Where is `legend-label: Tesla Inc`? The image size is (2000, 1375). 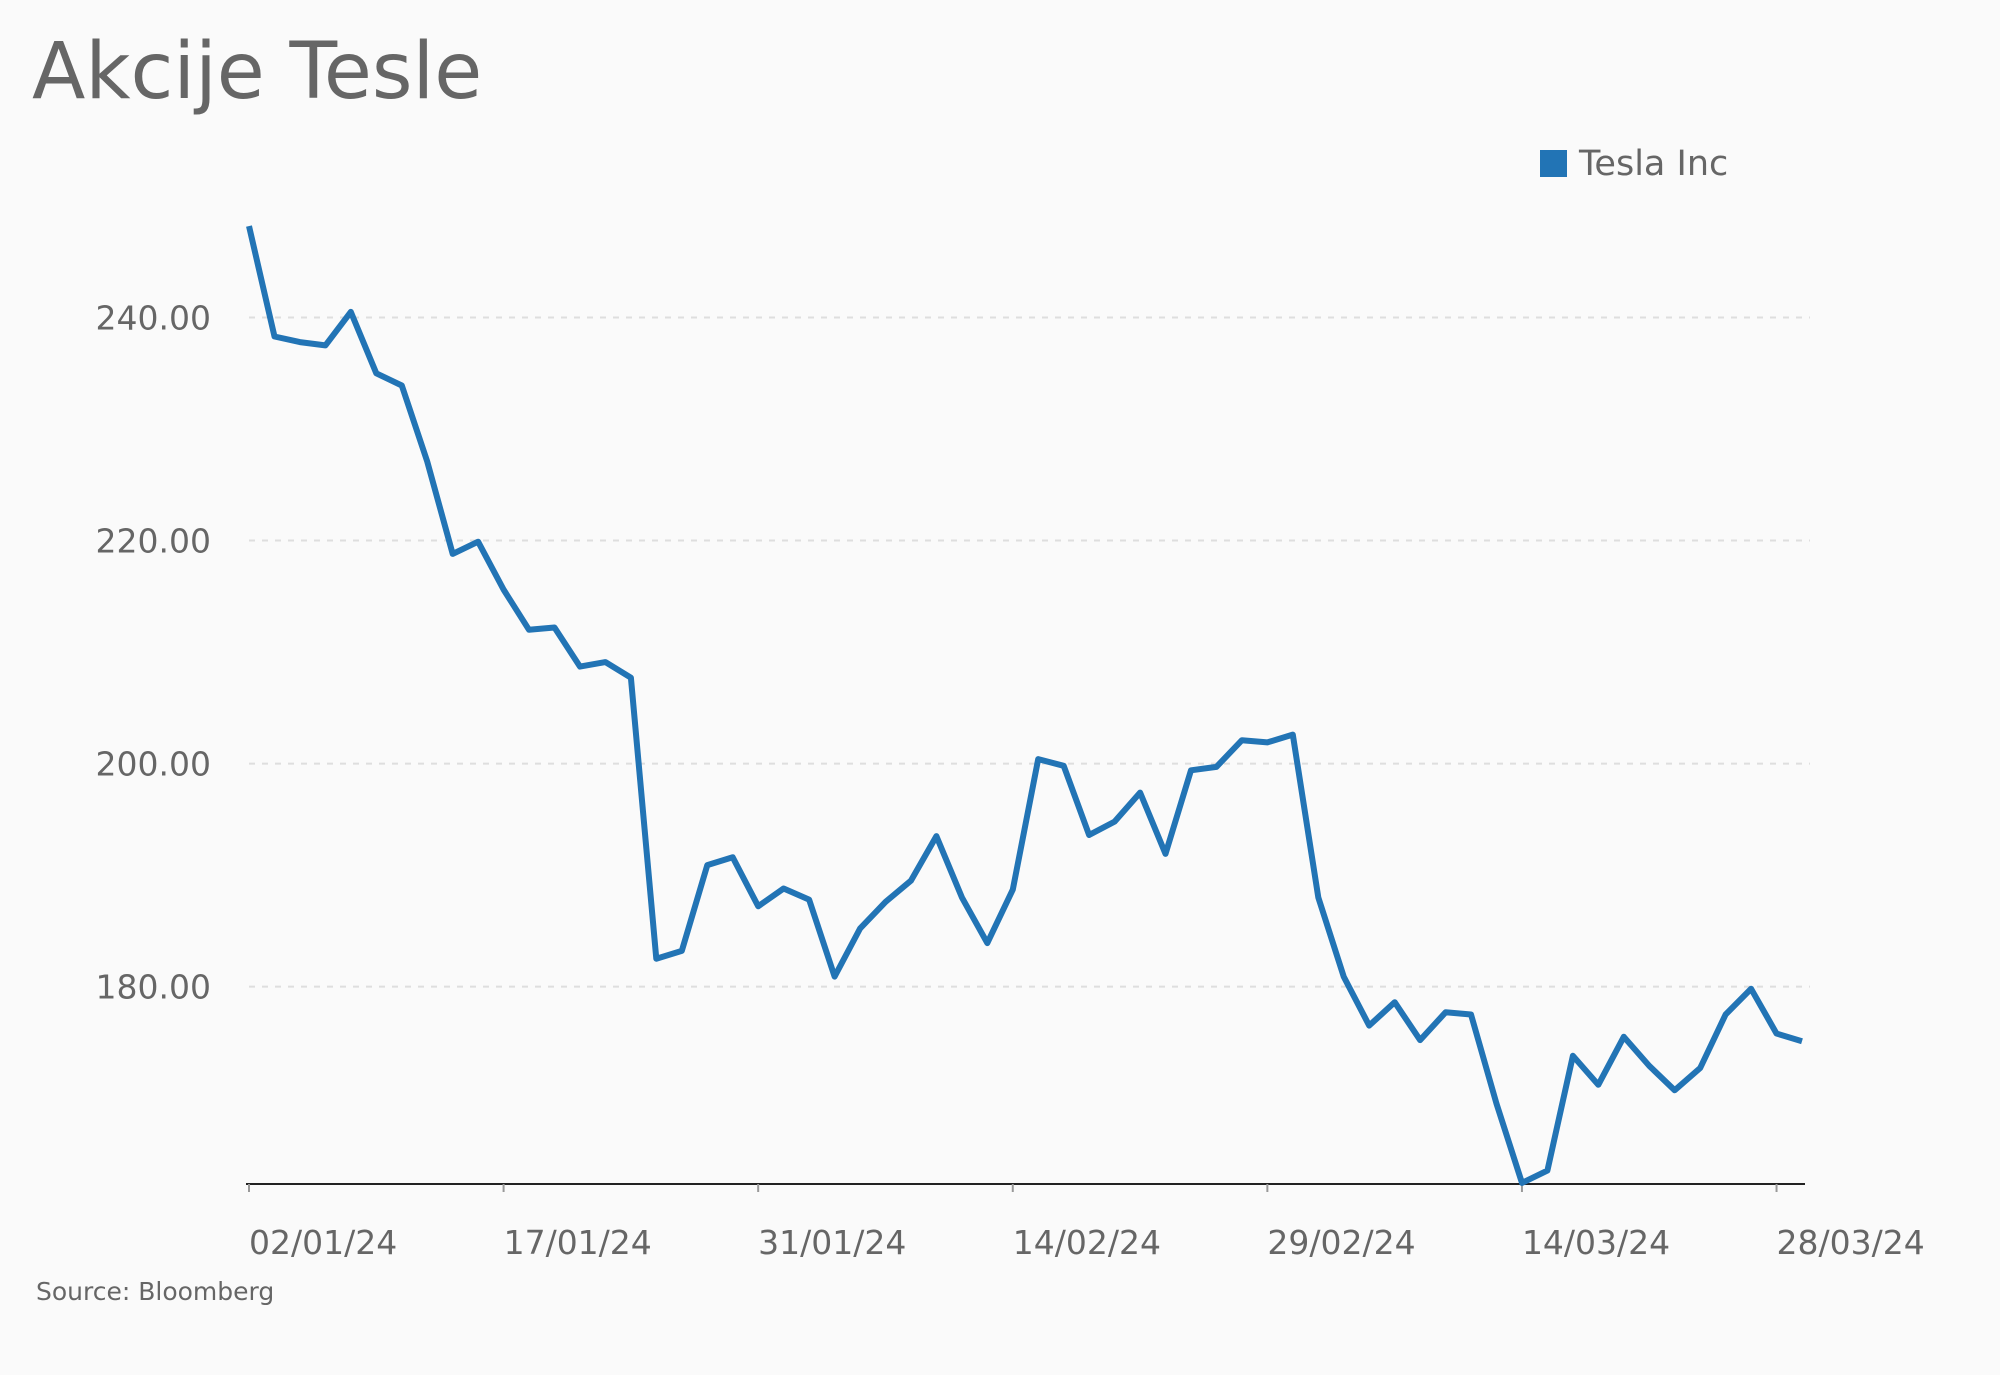
legend-label: Tesla Inc is located at coordinates (1653, 164).